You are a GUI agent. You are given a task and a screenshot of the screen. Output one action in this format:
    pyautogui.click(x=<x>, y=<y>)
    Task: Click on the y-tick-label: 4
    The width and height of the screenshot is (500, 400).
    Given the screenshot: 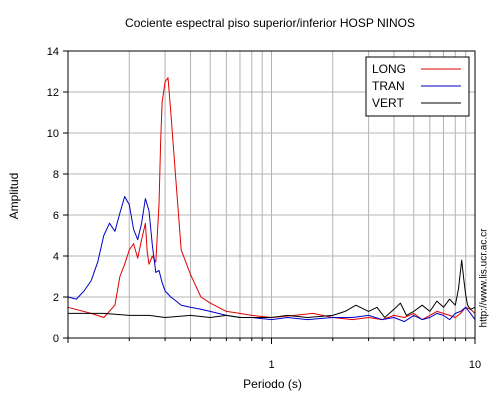 What is the action you would take?
    pyautogui.click(x=56, y=257)
    